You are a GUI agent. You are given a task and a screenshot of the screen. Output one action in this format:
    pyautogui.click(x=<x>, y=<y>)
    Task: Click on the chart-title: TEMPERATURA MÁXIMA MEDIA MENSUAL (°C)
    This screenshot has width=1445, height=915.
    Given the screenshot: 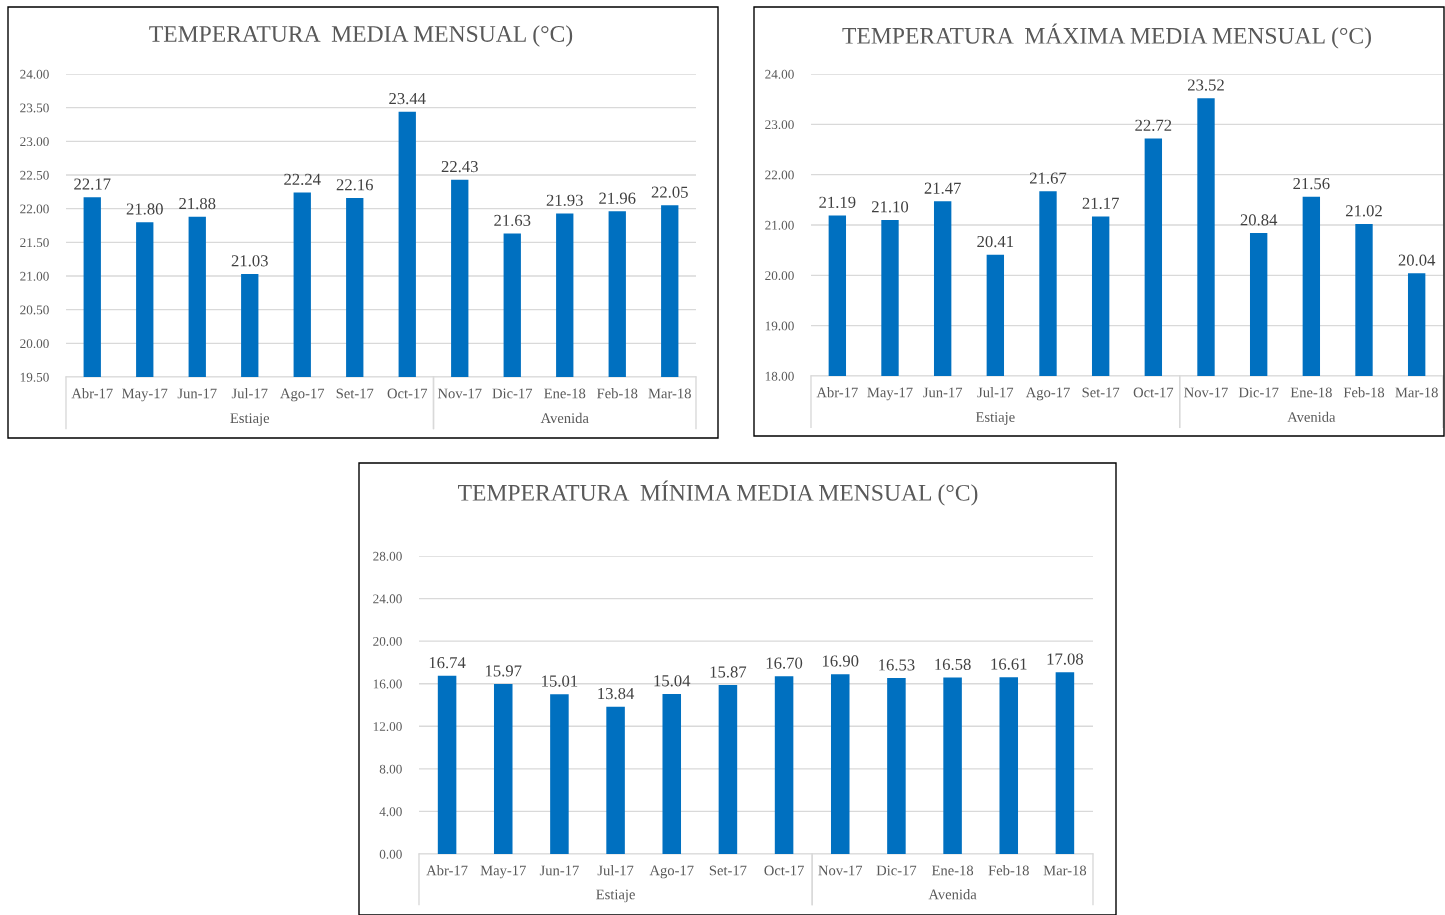 What is the action you would take?
    pyautogui.click(x=1106, y=36)
    